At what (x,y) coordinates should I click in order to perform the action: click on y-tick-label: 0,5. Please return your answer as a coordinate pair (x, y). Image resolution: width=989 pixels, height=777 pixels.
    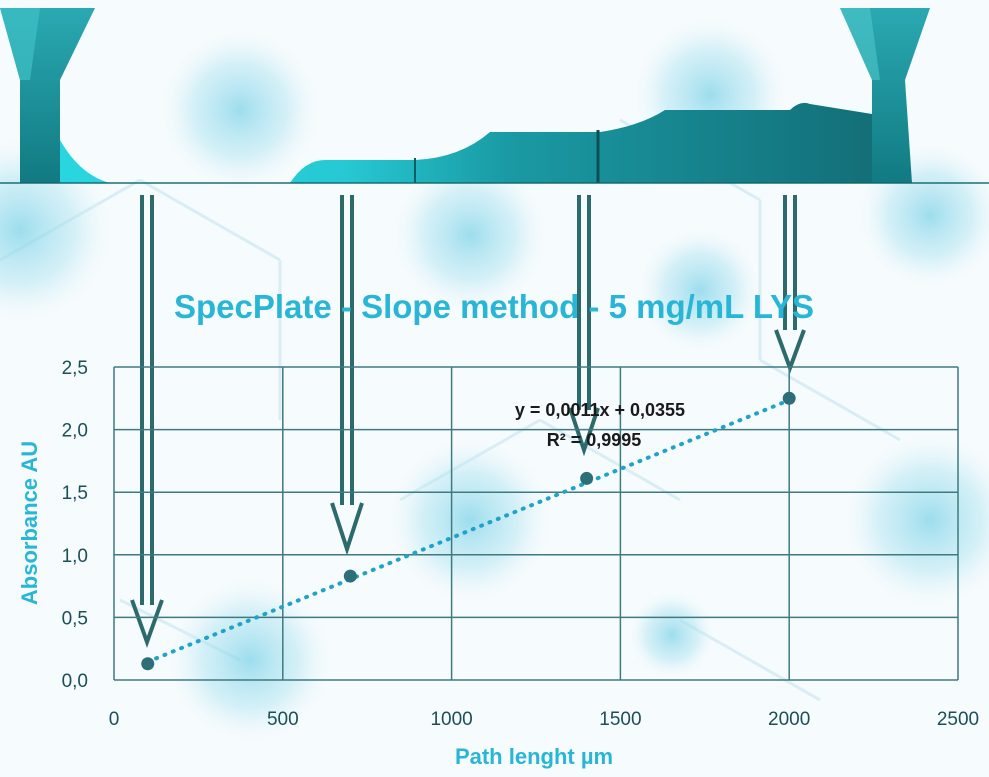
    Looking at the image, I should click on (75, 618).